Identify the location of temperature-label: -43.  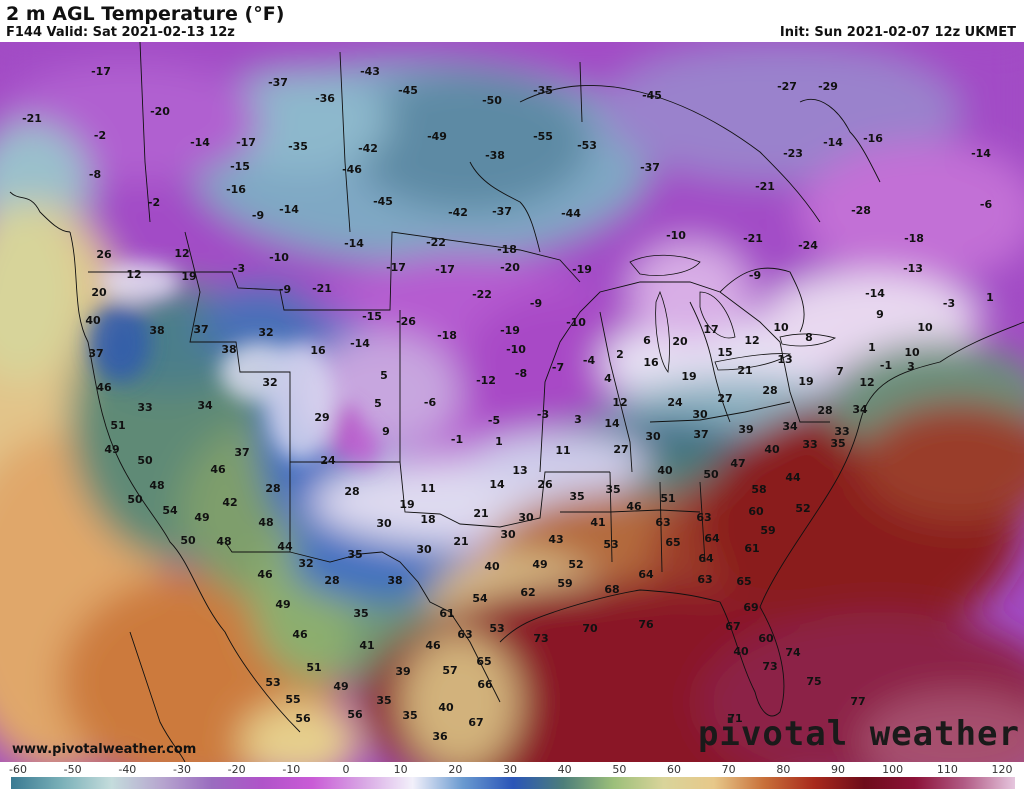
(370, 71).